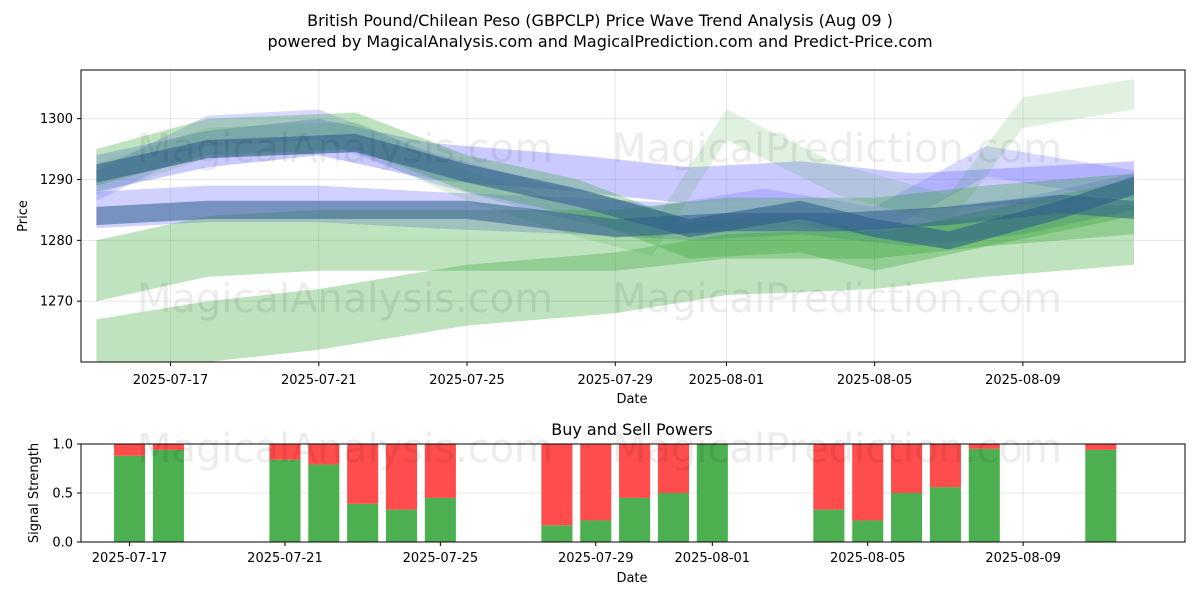  I want to click on price-y-tick-label: 1280, so click(56, 241).